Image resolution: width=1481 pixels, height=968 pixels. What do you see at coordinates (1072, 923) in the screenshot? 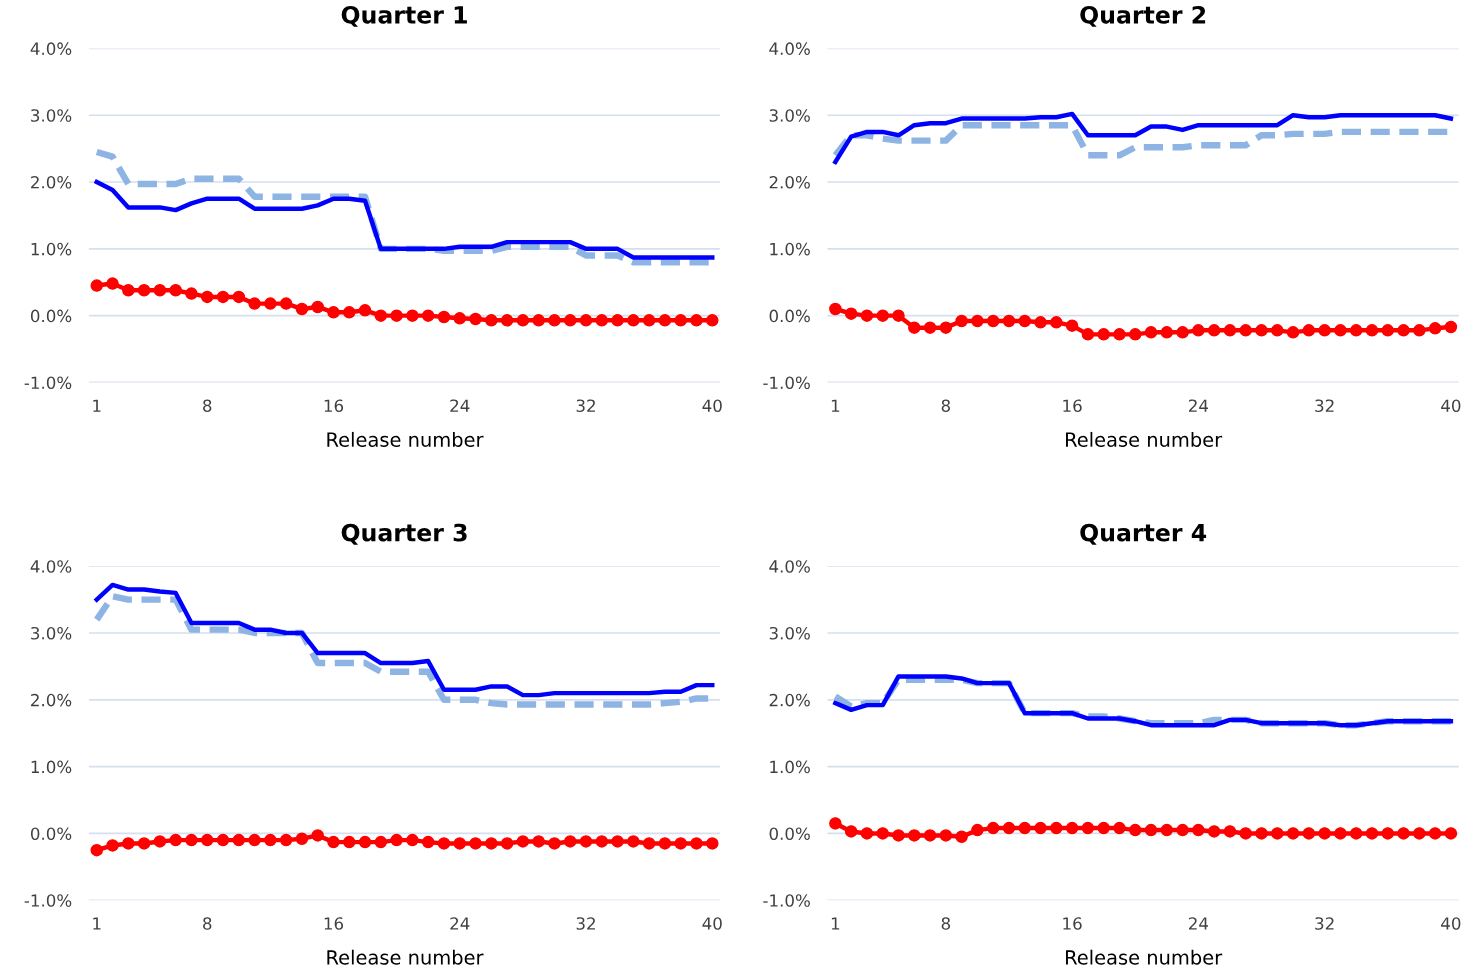
I see `x-tick-label: 16` at bounding box center [1072, 923].